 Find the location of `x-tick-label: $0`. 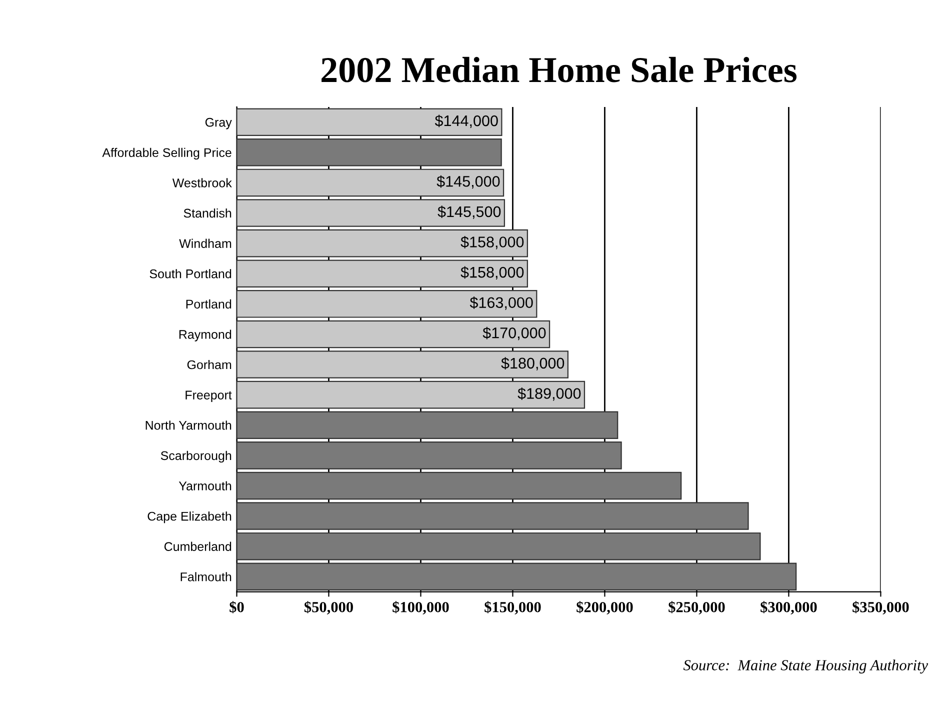

x-tick-label: $0 is located at coordinates (237, 607).